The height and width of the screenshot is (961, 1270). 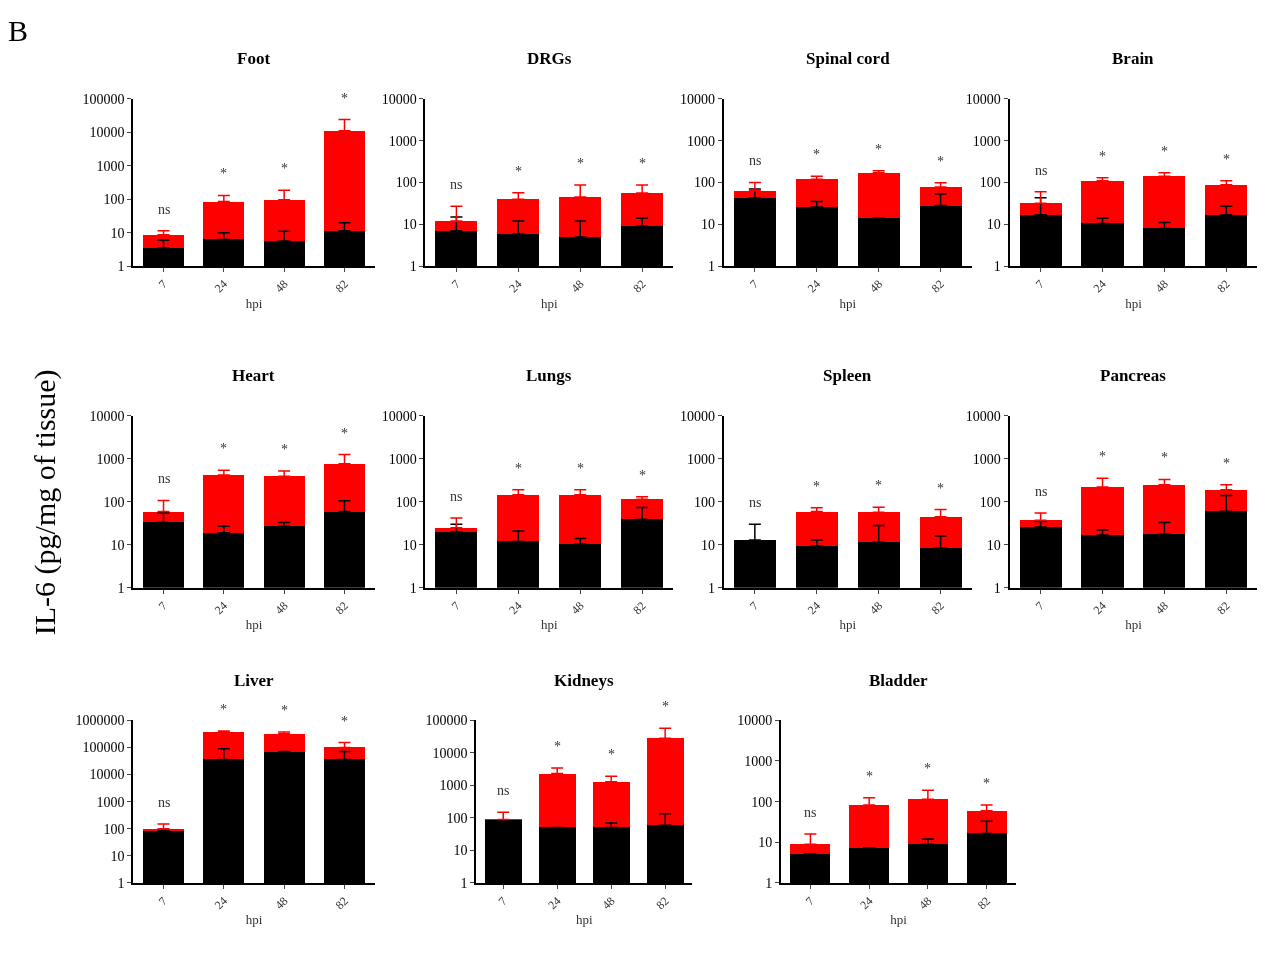 I want to click on chart-title: Spinal cord, so click(x=848, y=58).